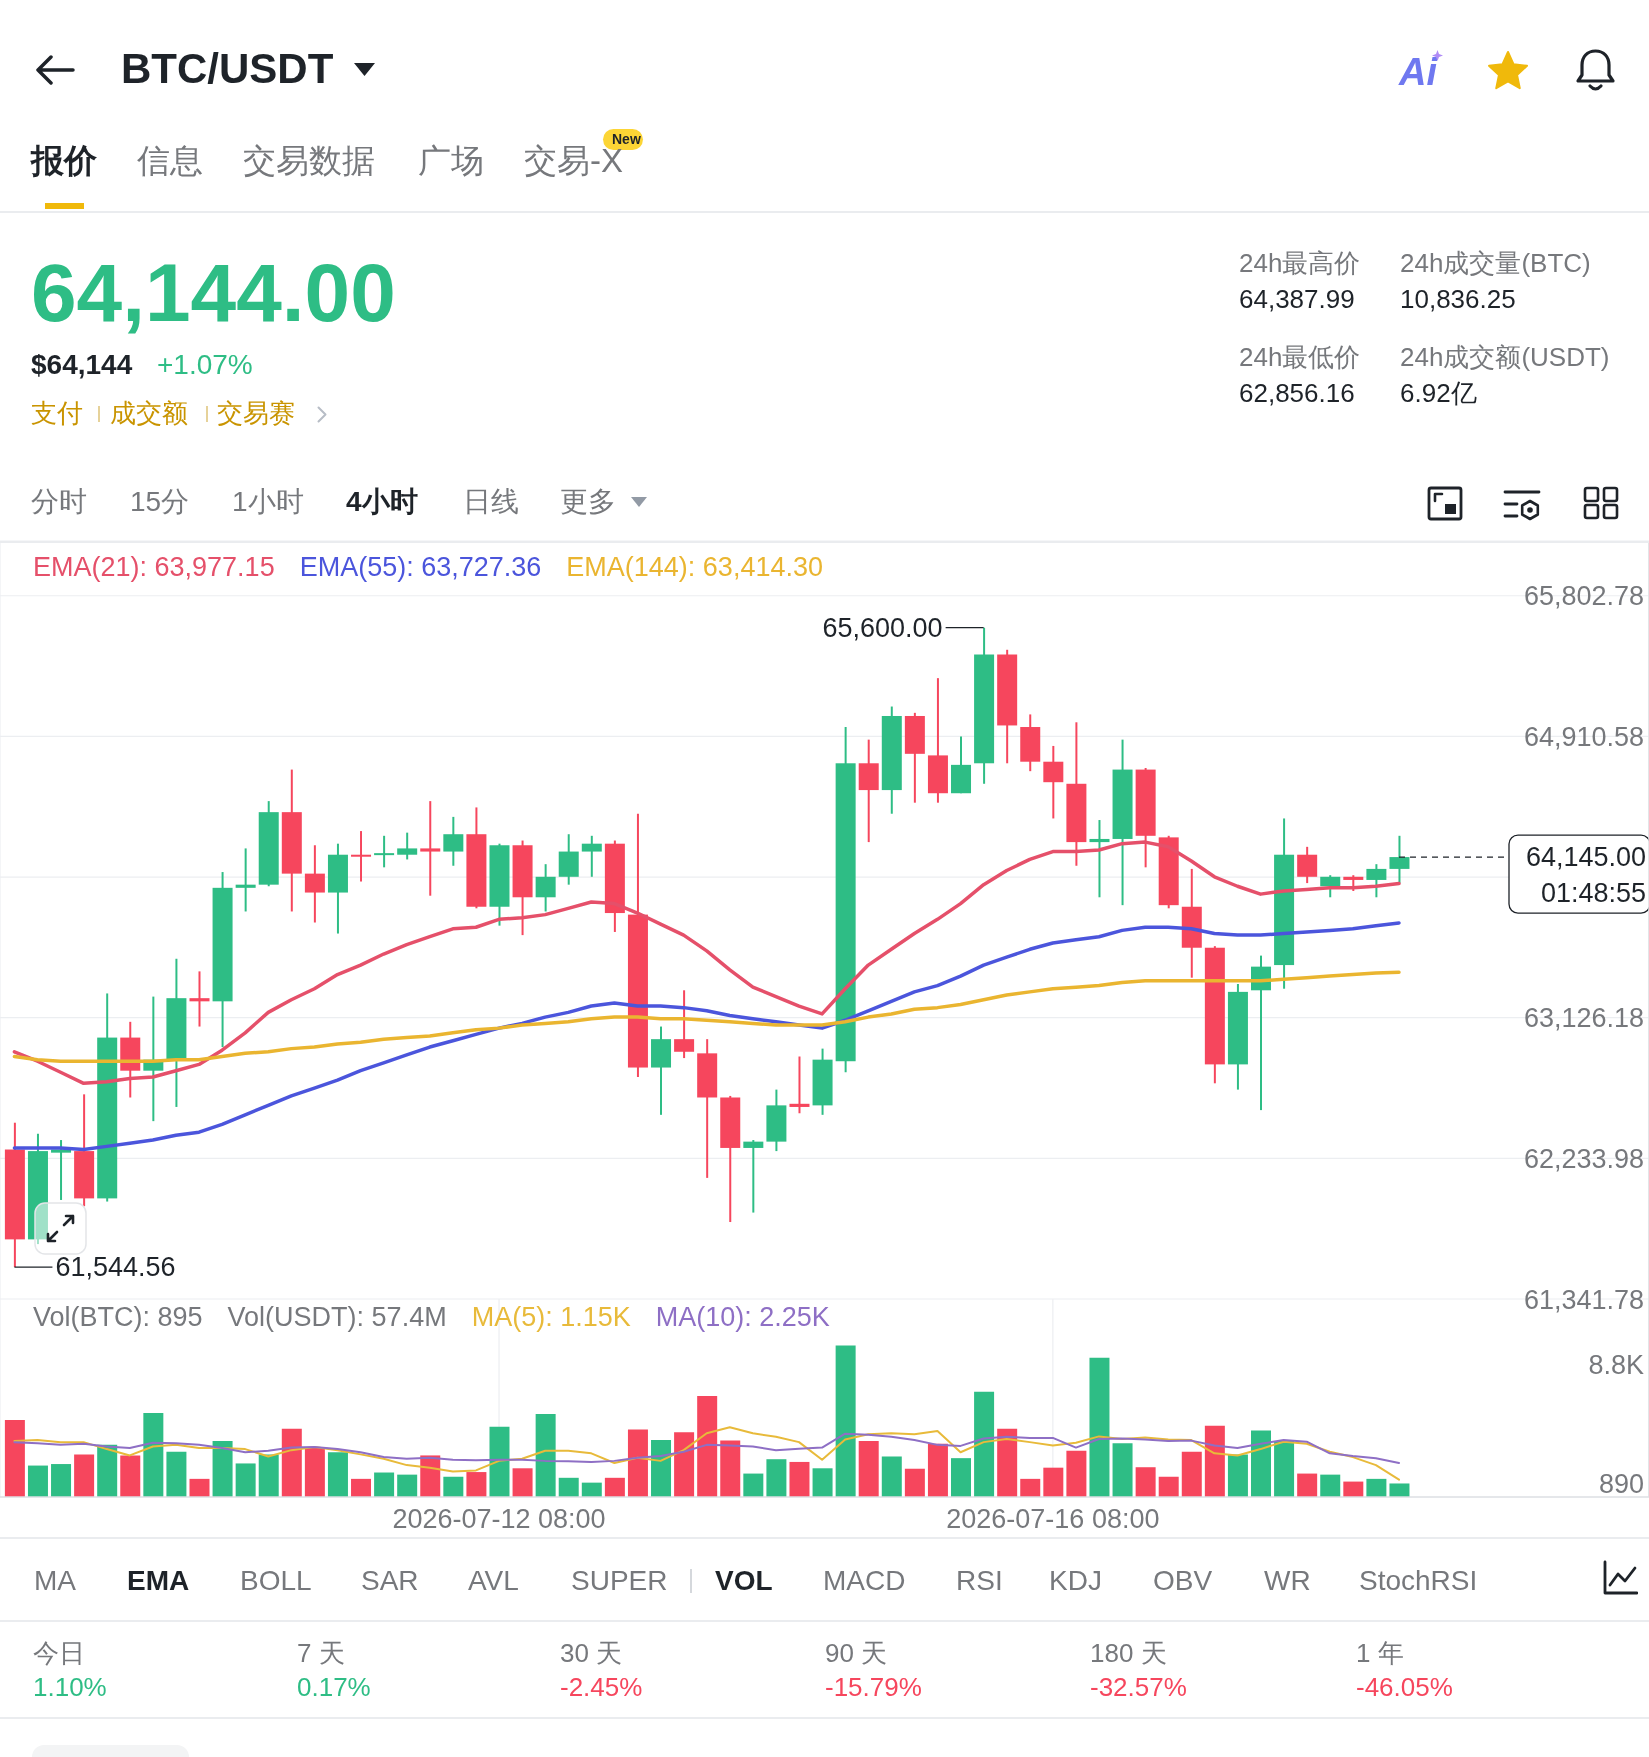 This screenshot has height=1757, width=1649. I want to click on text: EMA(21): 63,977.15, so click(154, 567).